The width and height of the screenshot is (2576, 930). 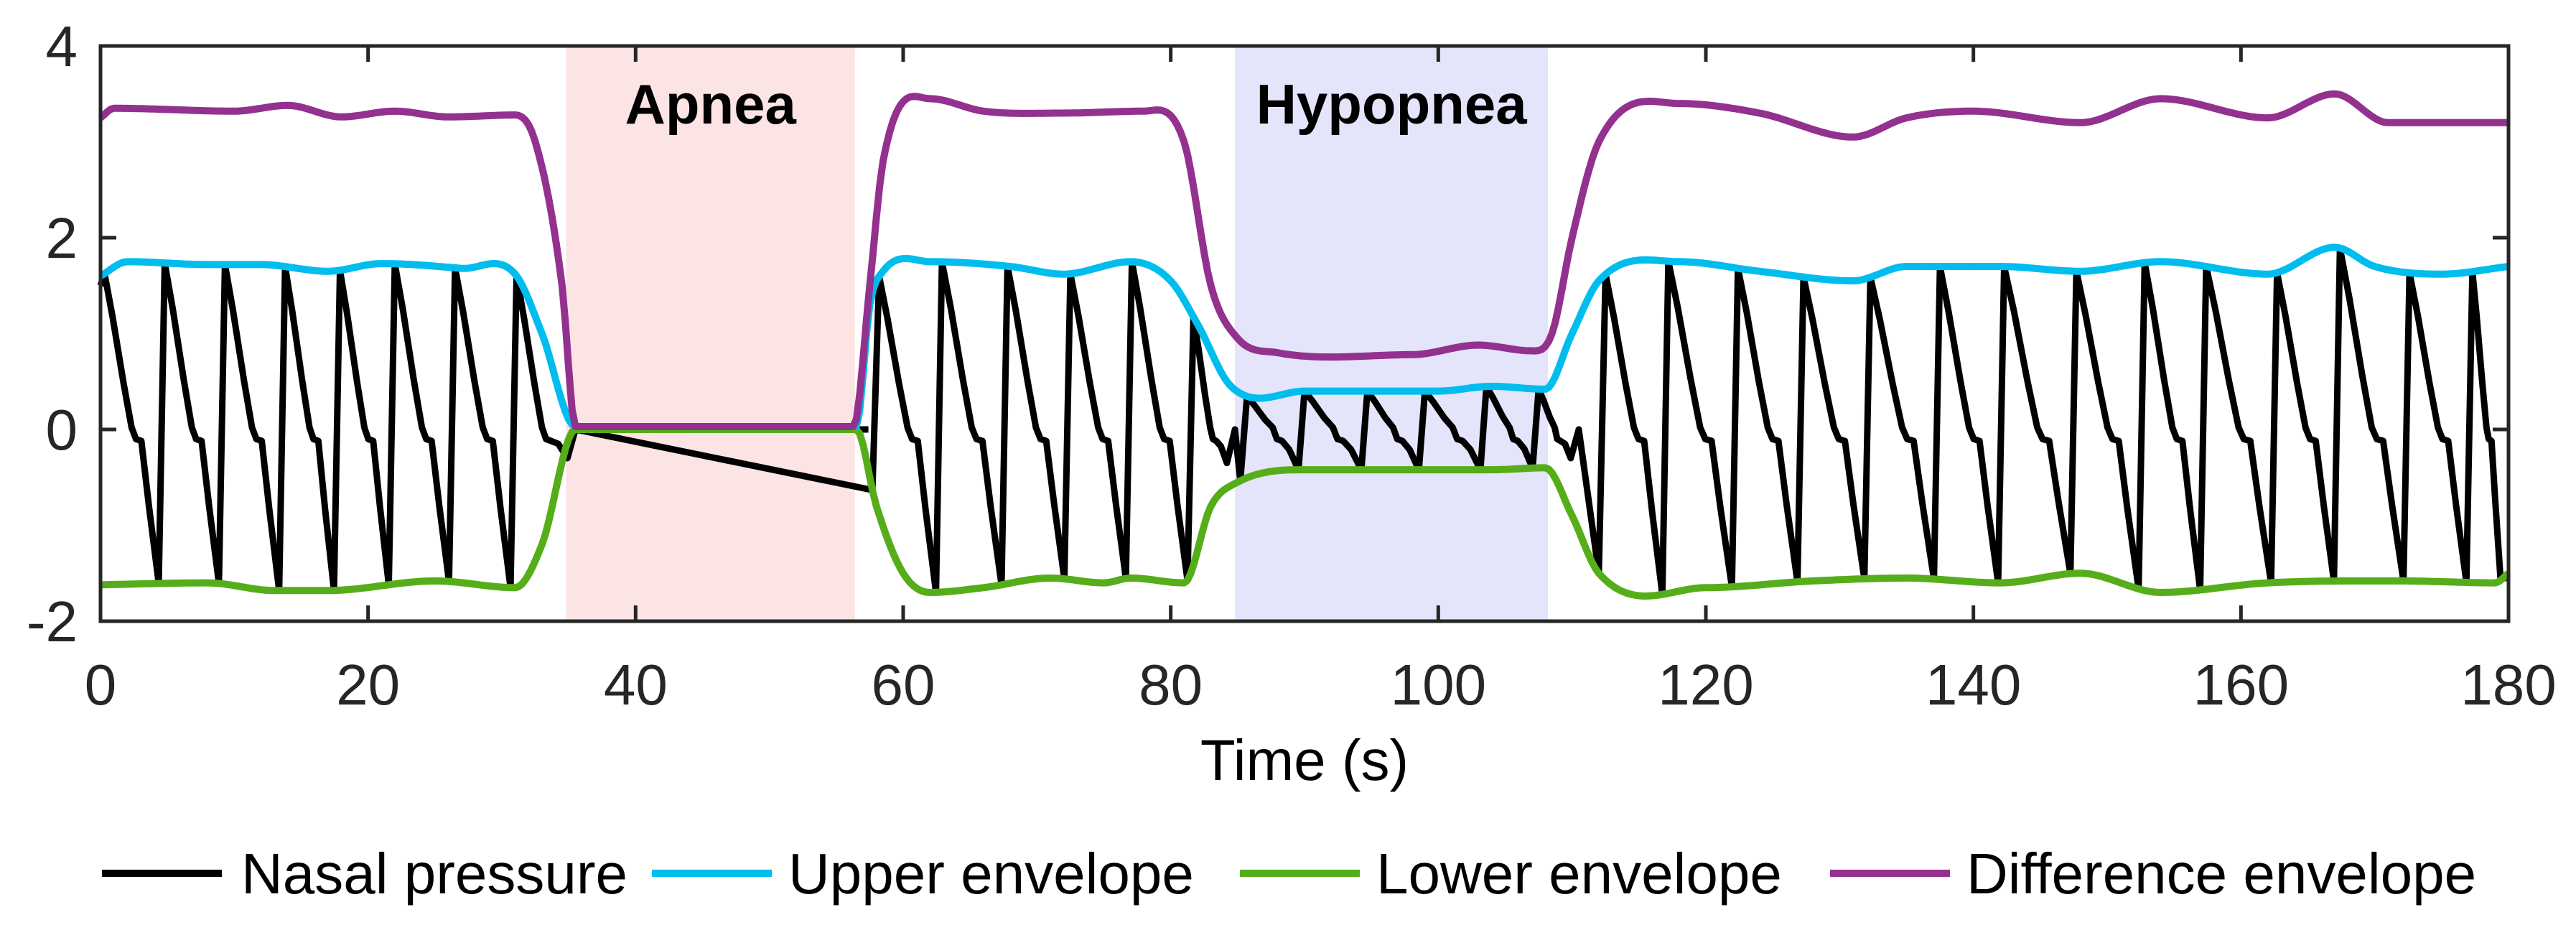 I want to click on x-tick-label: 40, so click(x=636, y=685).